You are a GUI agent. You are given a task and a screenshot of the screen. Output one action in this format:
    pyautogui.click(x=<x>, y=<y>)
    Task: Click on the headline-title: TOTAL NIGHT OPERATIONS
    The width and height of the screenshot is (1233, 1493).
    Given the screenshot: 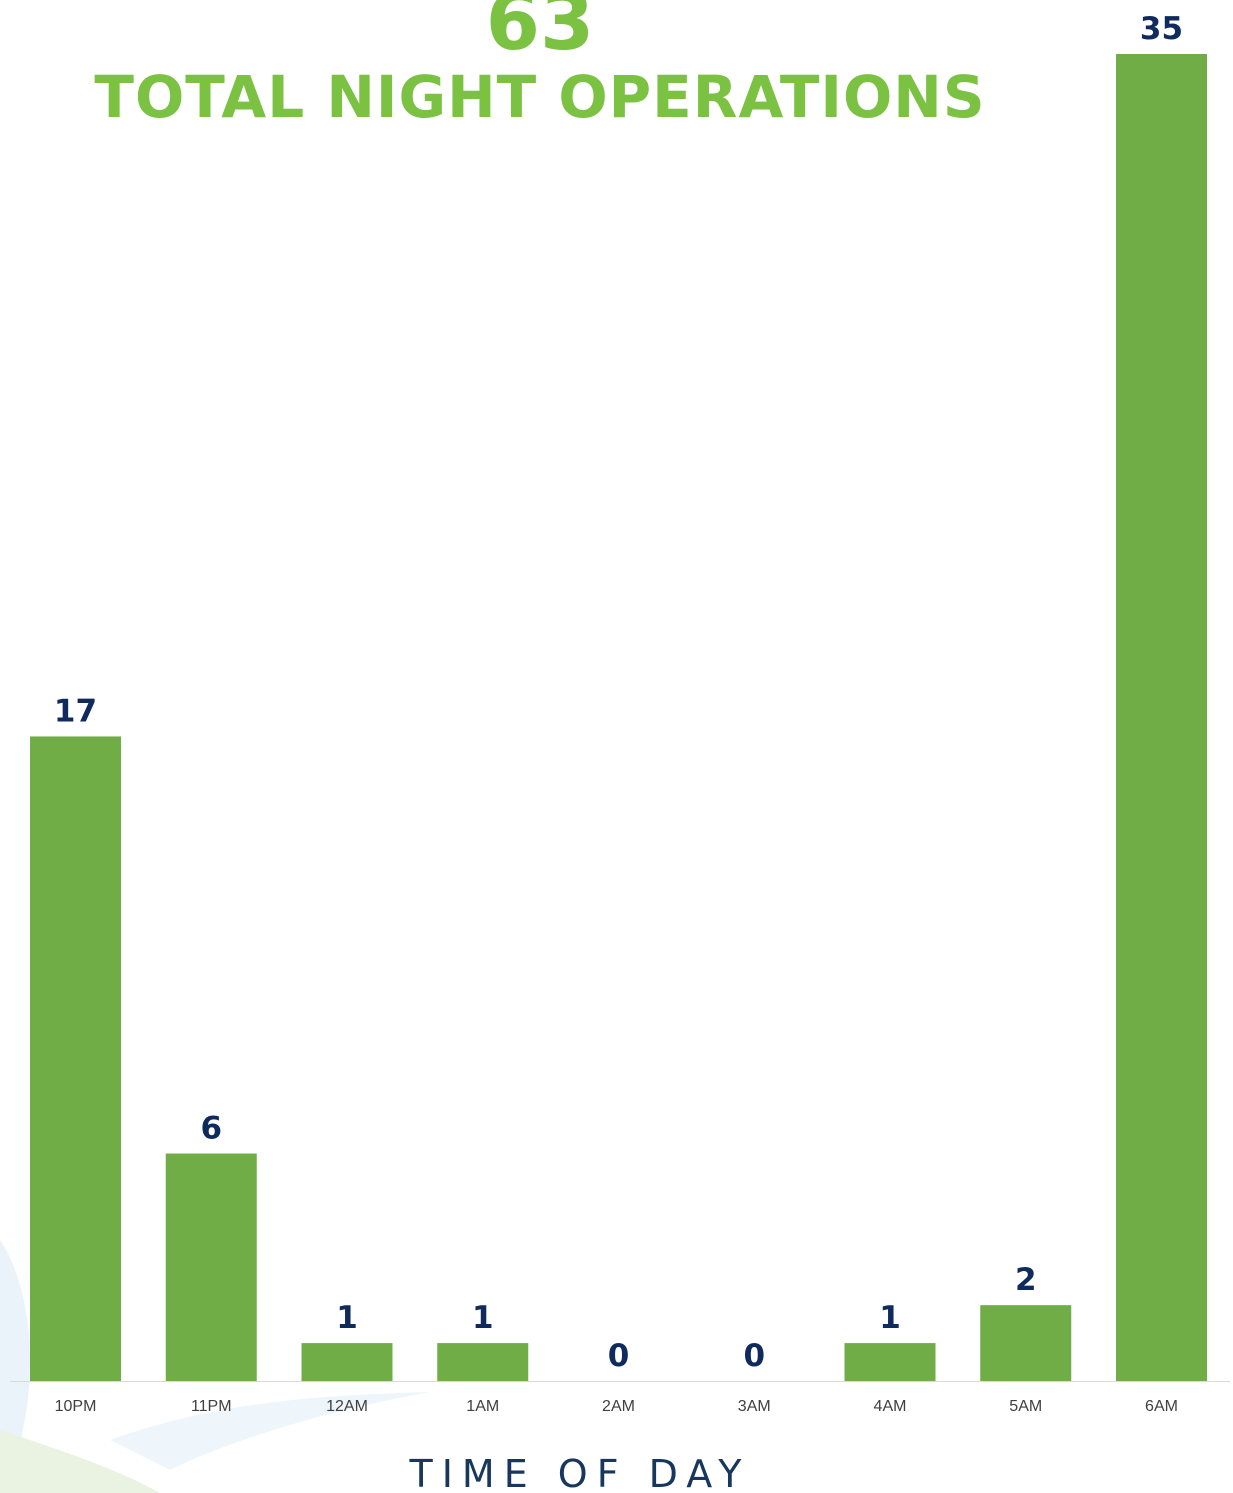 What is the action you would take?
    pyautogui.click(x=540, y=97)
    